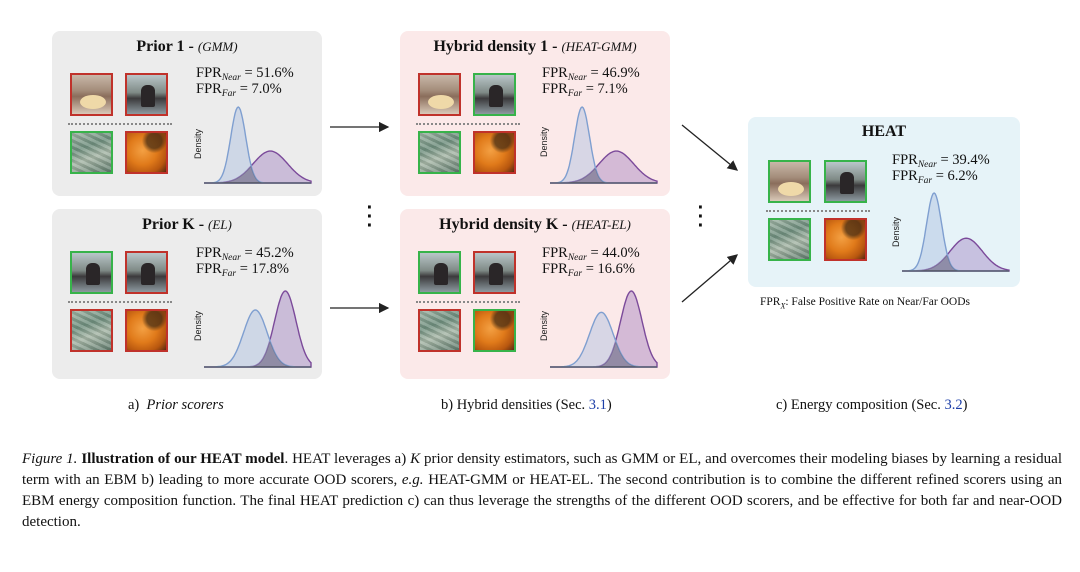 The image size is (1080, 572). I want to click on fpr-near: FPRNear = 51.6%, so click(245, 74).